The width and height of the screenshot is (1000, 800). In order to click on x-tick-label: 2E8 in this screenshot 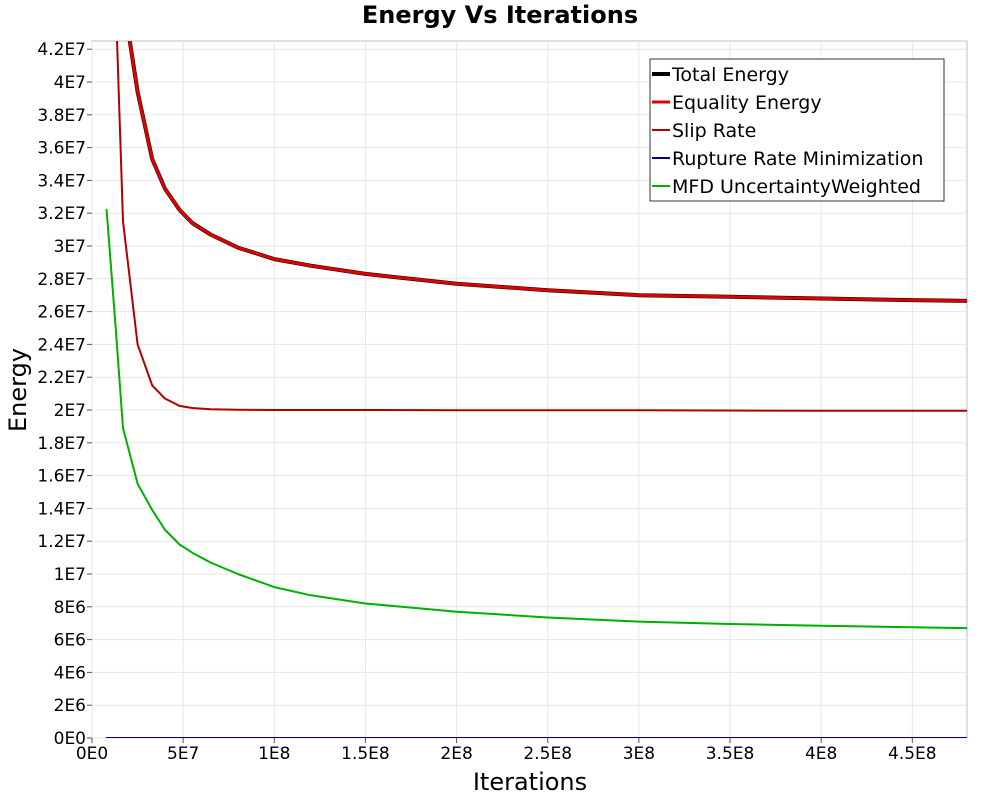, I will do `click(456, 754)`.